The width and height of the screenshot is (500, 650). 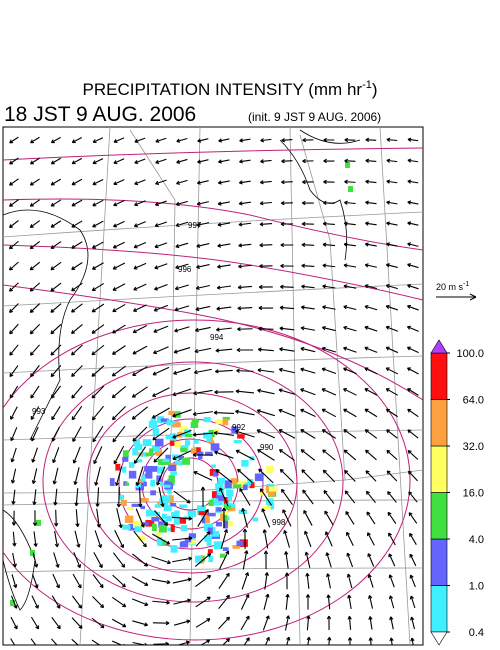 I want to click on isobar, so click(x=192, y=483).